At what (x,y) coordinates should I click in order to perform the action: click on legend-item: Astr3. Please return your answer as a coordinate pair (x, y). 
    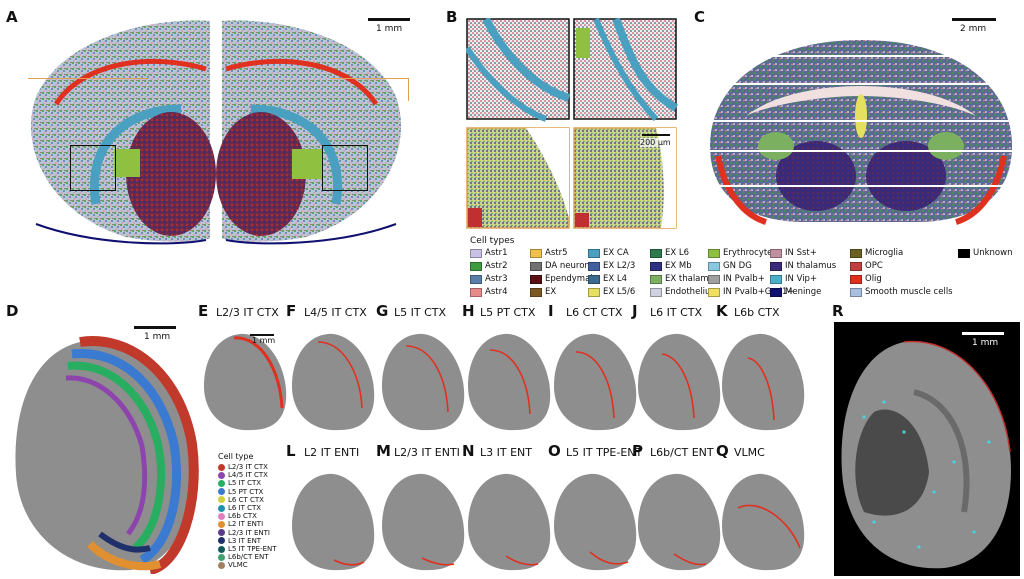
    Looking at the image, I should click on (488, 279).